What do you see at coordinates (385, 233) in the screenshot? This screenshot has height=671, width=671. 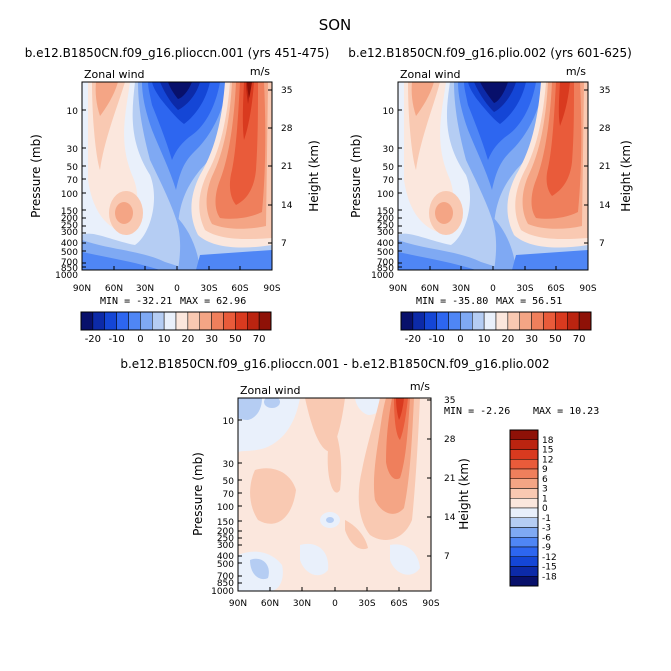 I see `panel-2-ytick: 300` at bounding box center [385, 233].